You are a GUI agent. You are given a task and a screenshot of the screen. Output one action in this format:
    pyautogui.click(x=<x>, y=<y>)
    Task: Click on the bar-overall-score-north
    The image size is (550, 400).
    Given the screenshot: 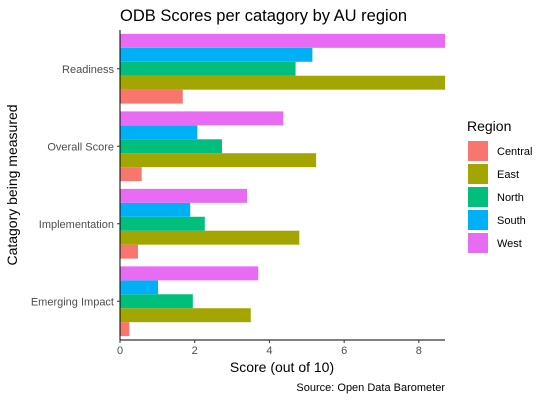 What is the action you would take?
    pyautogui.click(x=171, y=146)
    